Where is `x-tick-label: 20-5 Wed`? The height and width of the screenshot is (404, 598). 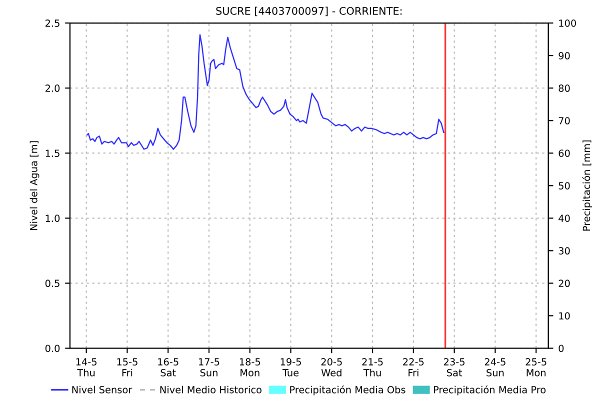
x-tick-label: 20-5 Wed is located at coordinates (331, 367).